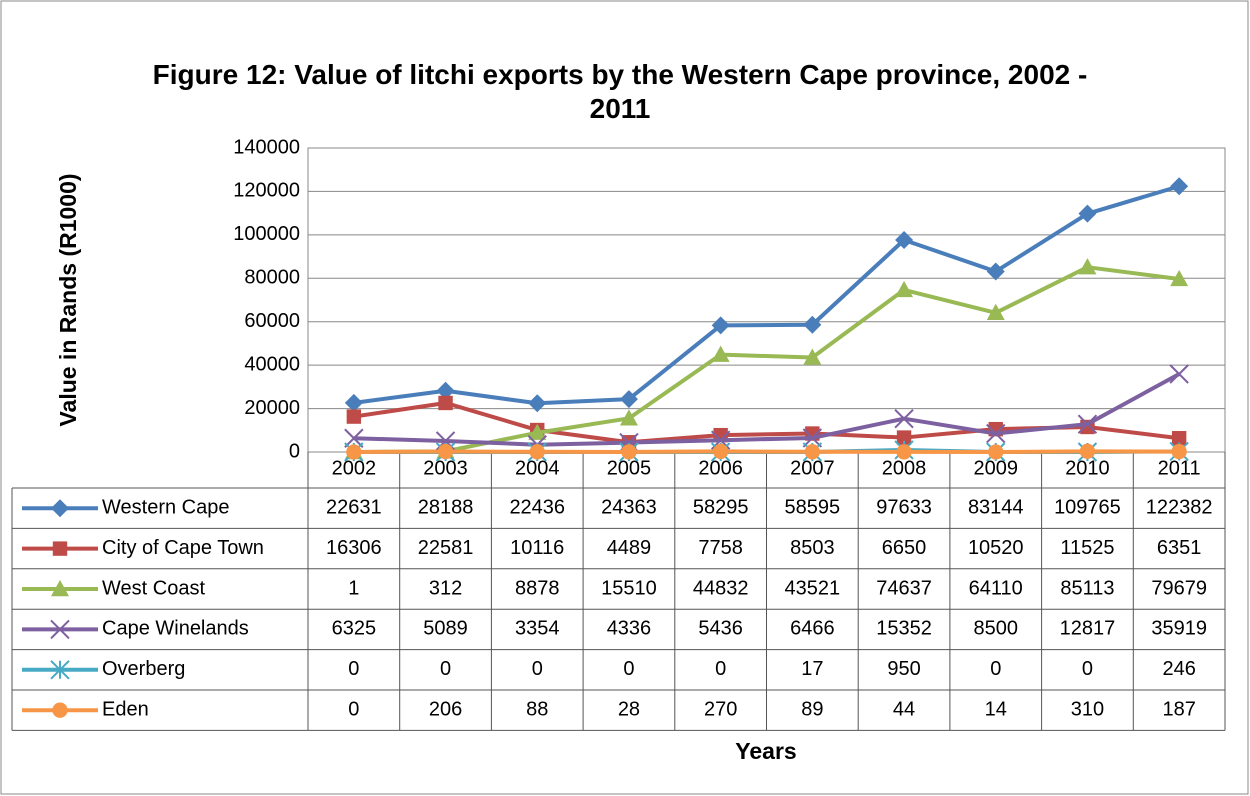  What do you see at coordinates (720, 709) in the screenshot?
I see `table-cell: 270` at bounding box center [720, 709].